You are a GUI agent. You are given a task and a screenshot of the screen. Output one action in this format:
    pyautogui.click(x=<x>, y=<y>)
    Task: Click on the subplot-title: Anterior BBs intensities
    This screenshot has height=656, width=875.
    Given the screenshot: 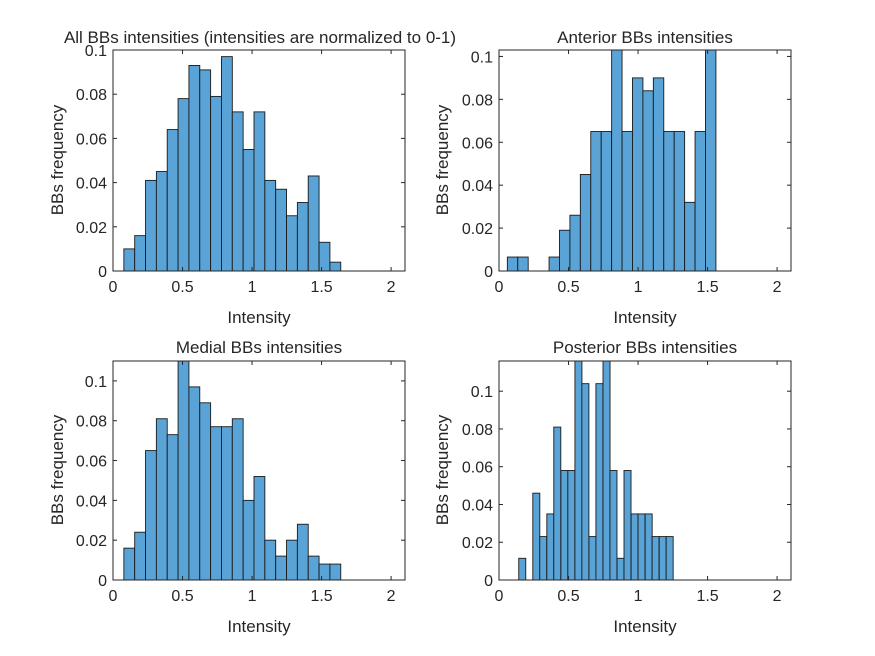 What is the action you would take?
    pyautogui.click(x=645, y=37)
    